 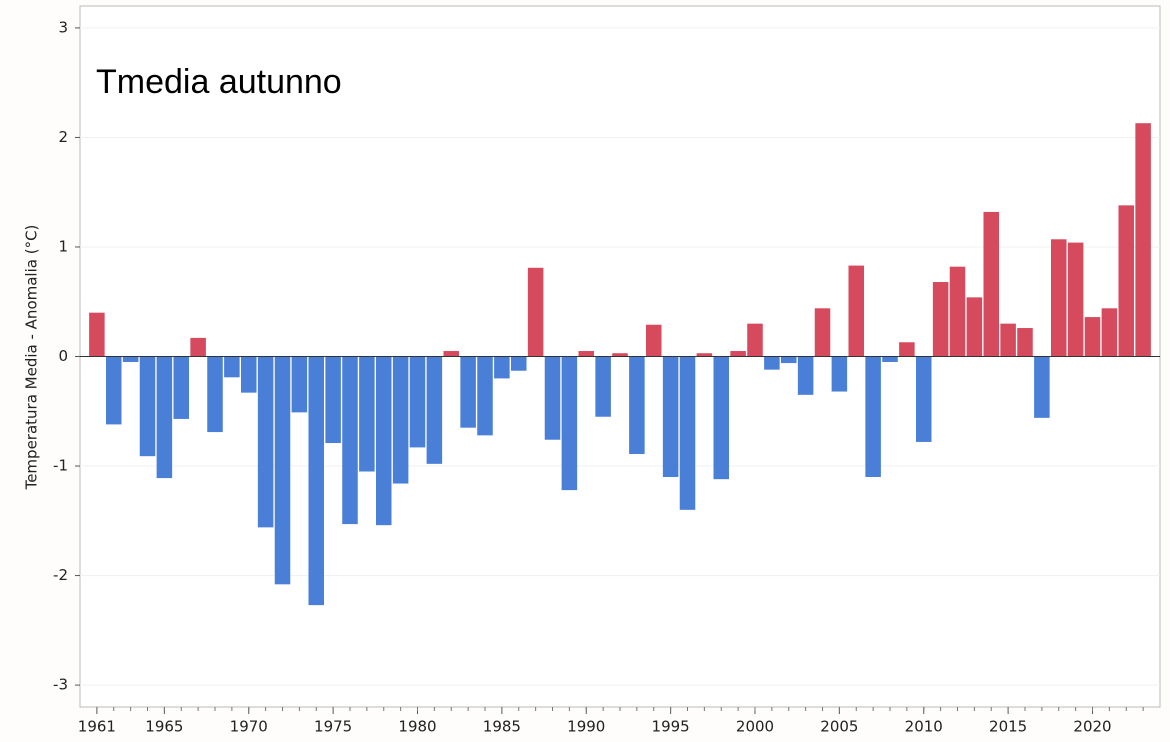 I want to click on y-tick-label: -1, so click(x=60, y=466).